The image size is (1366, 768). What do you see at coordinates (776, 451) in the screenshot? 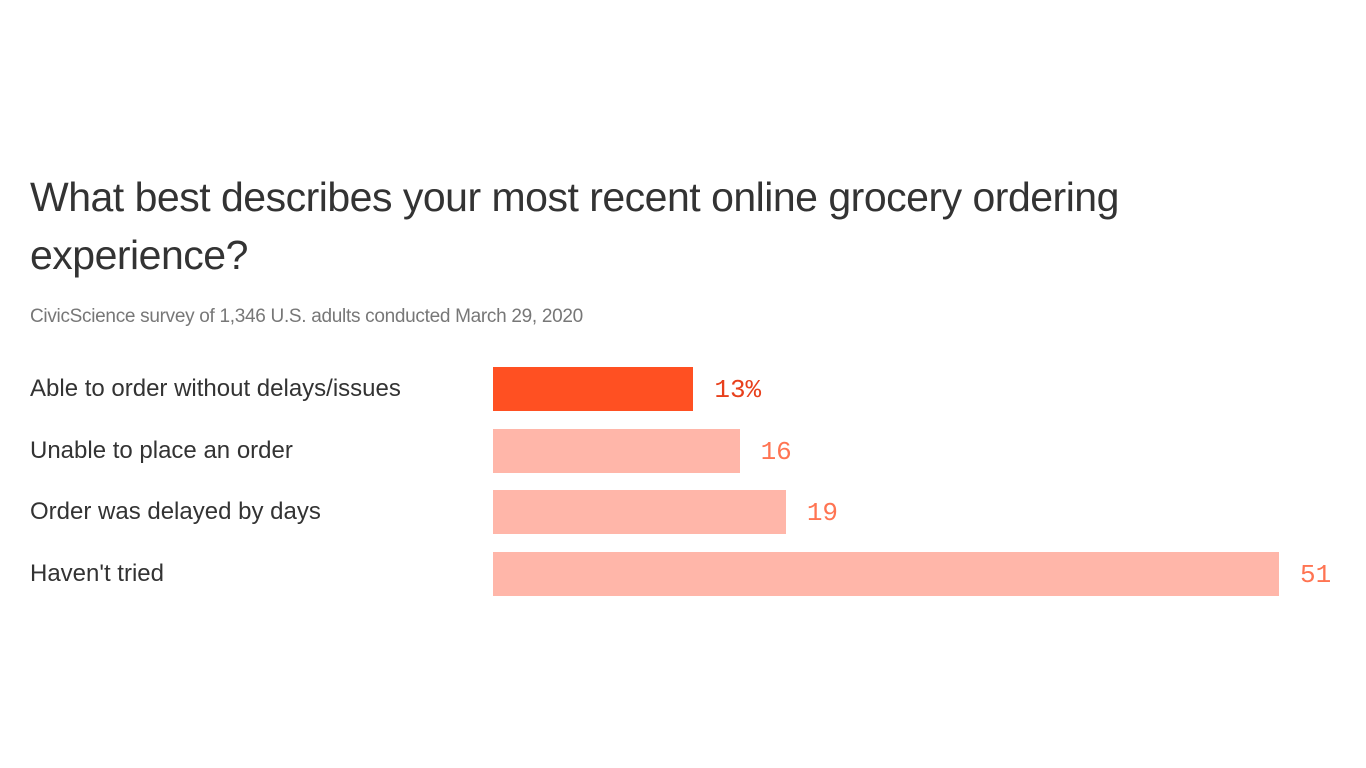
I see `value-label: 16` at bounding box center [776, 451].